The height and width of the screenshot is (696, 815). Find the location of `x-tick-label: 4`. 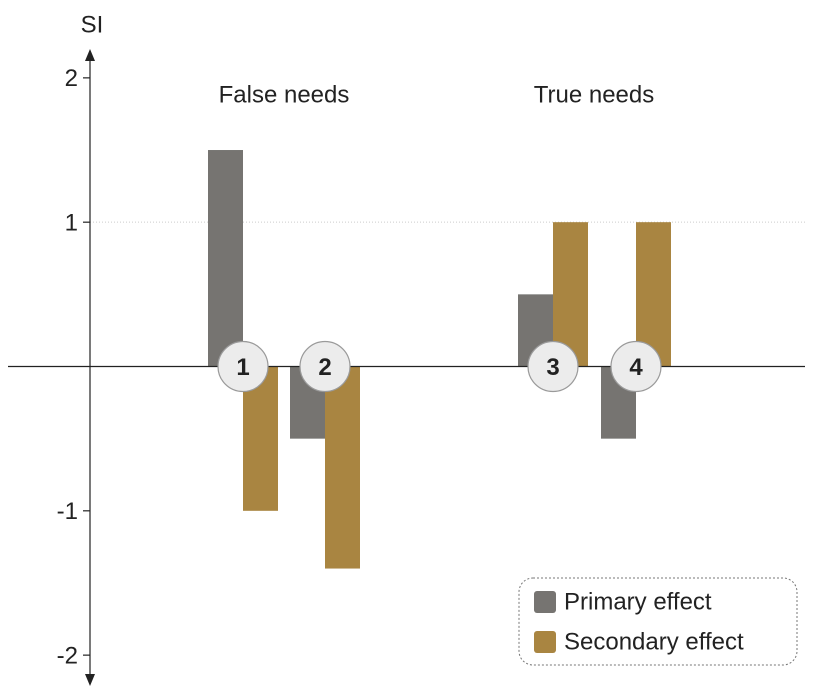

x-tick-label: 4 is located at coordinates (636, 367).